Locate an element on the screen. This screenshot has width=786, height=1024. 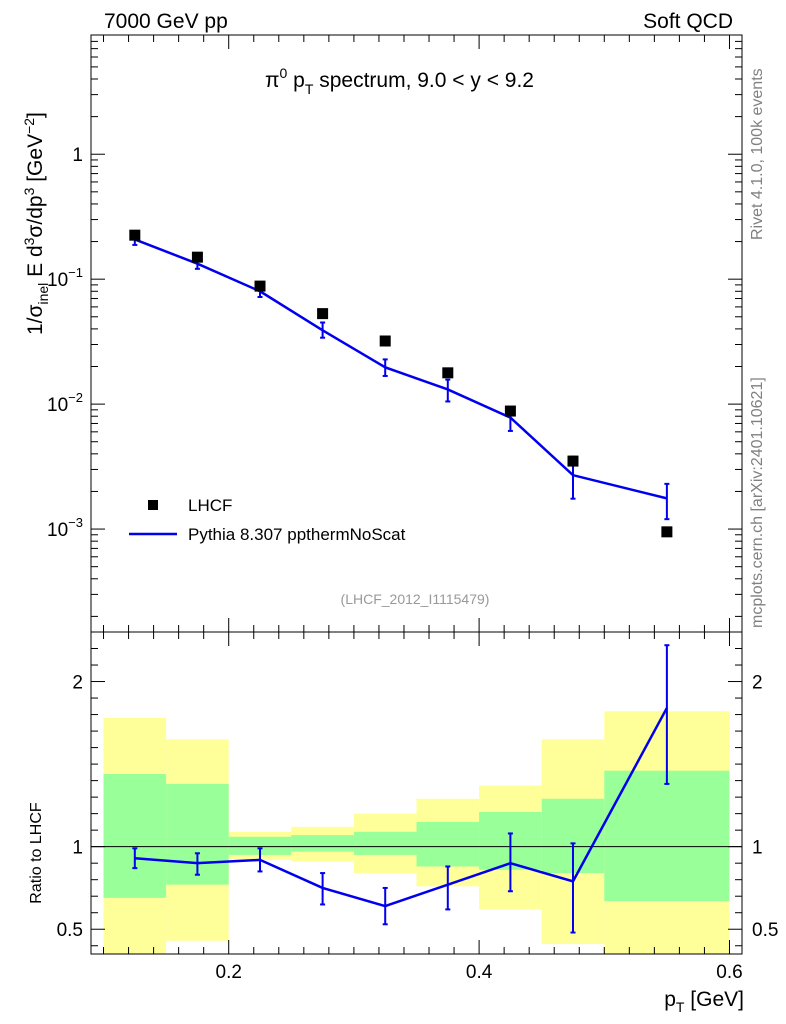
legend-label-lhcf: LHCF is located at coordinates (210, 505).